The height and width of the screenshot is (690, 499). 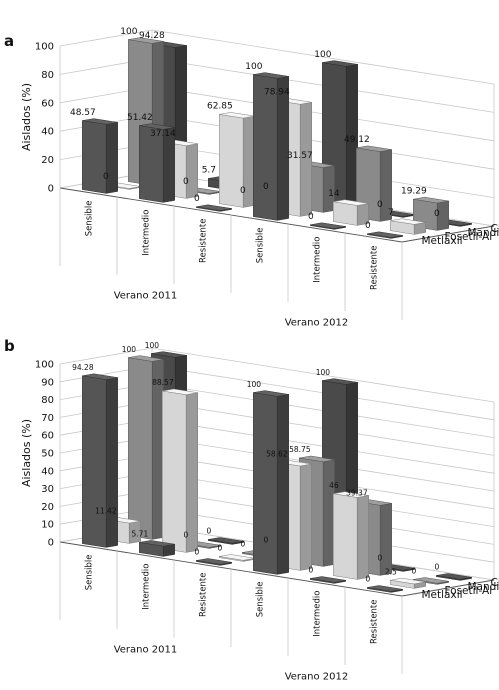 What do you see at coordinates (47, 507) in the screenshot?
I see `y-tick-label: 20` at bounding box center [47, 507].